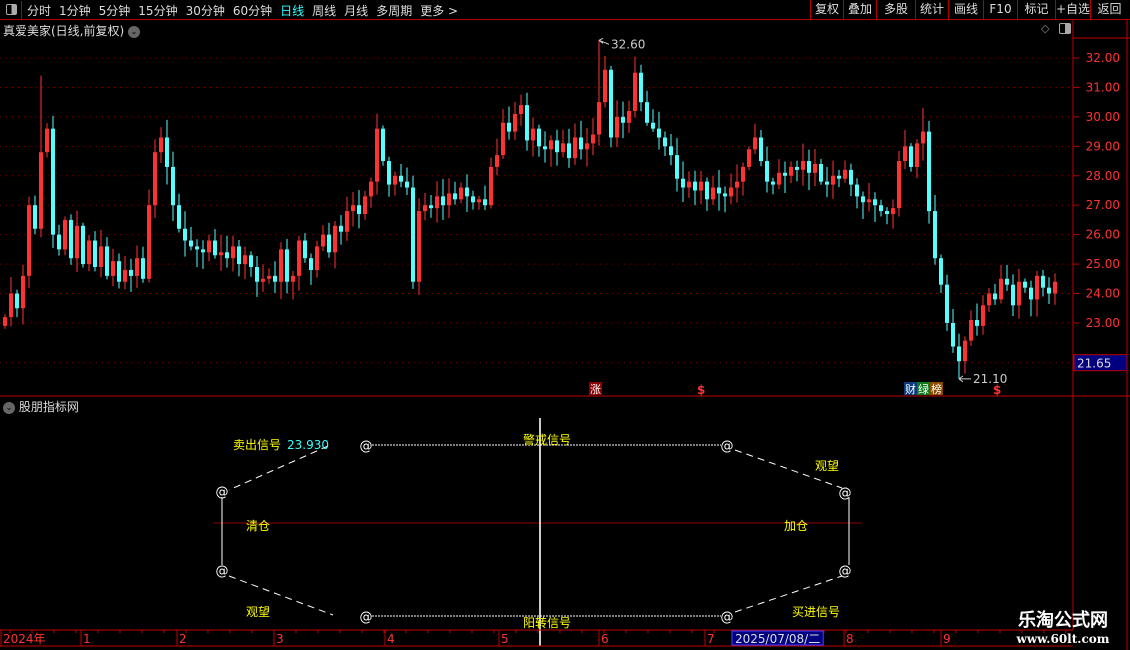 Image resolution: width=1130 pixels, height=650 pixels. I want to click on period-tab-2: 5分钟, so click(114, 11).